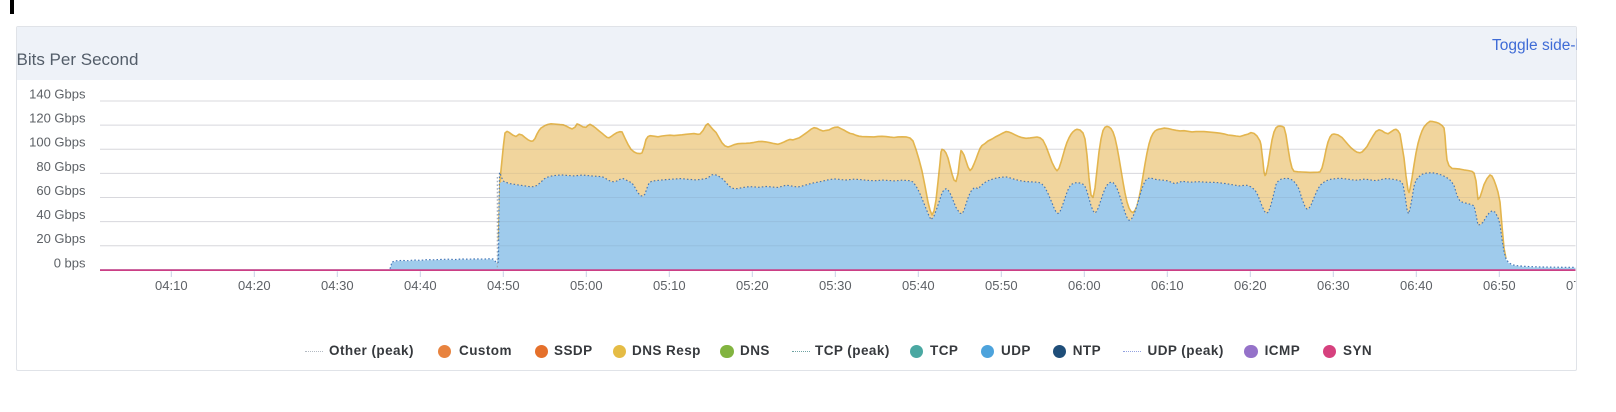 The height and width of the screenshot is (412, 1616). Describe the element at coordinates (503, 285) in the screenshot. I see `svg-text: 04:50` at that location.